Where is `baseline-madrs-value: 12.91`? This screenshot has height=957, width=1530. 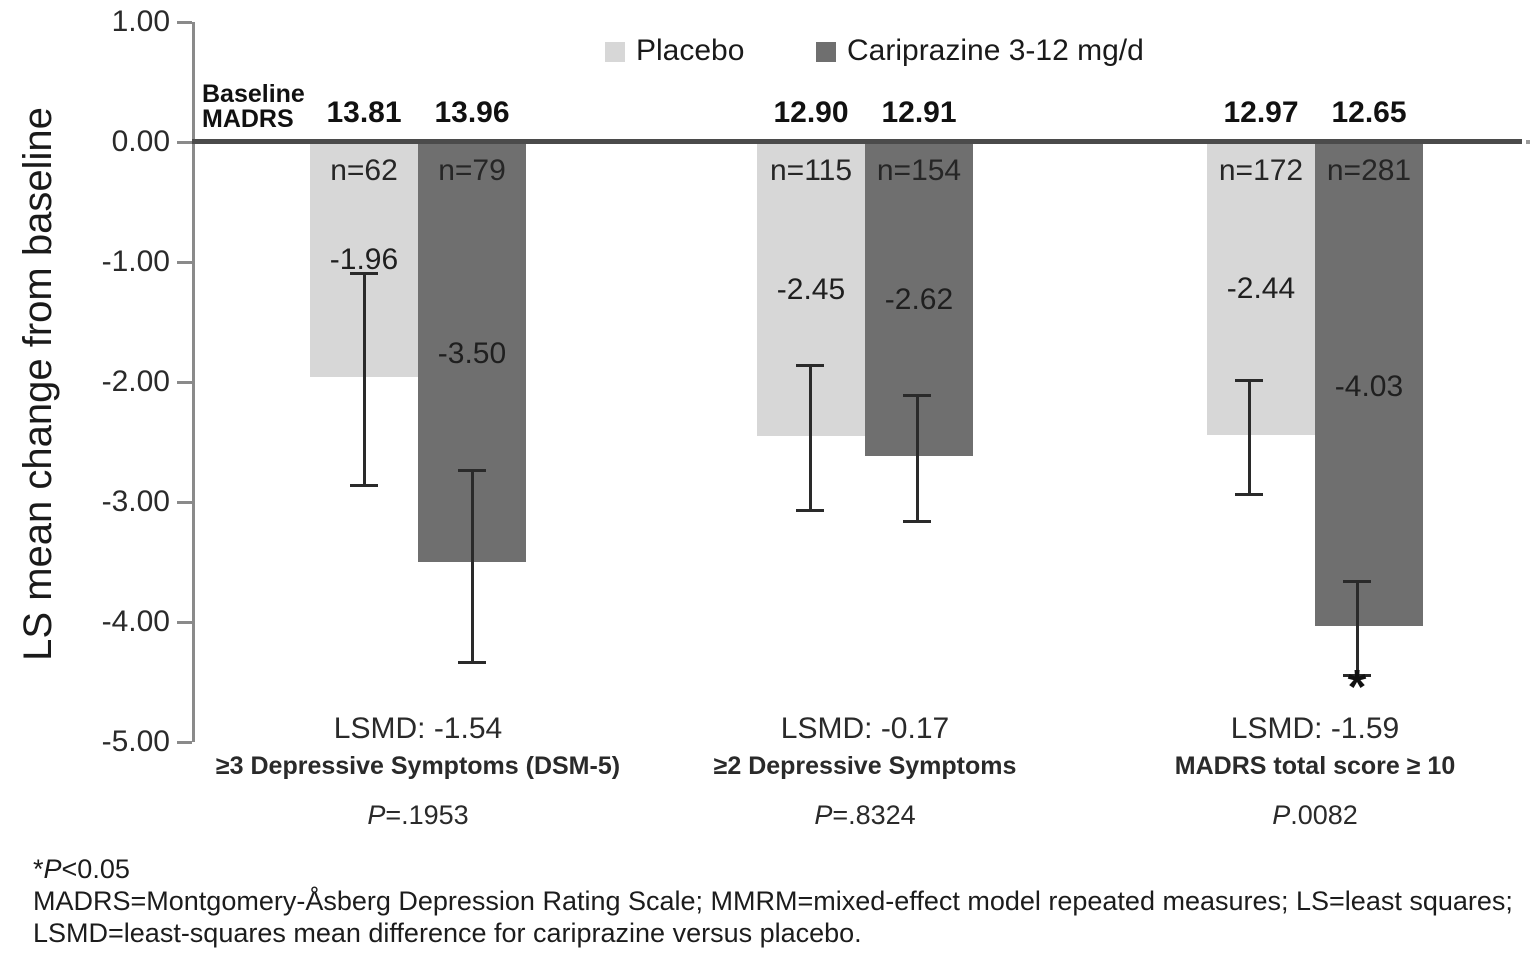 baseline-madrs-value: 12.91 is located at coordinates (919, 112).